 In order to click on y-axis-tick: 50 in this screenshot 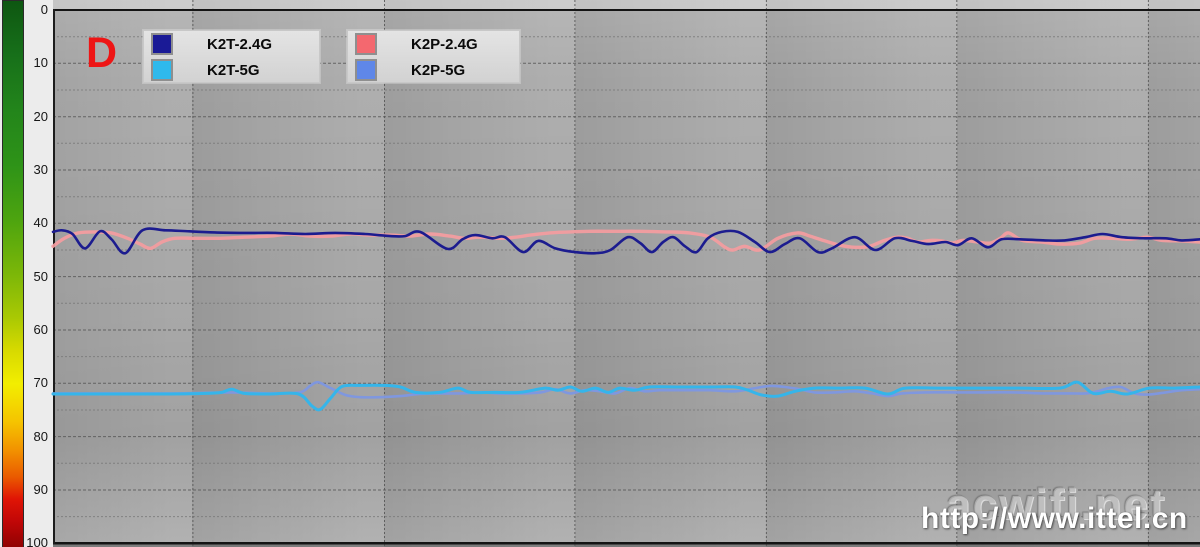, I will do `click(40, 276)`.